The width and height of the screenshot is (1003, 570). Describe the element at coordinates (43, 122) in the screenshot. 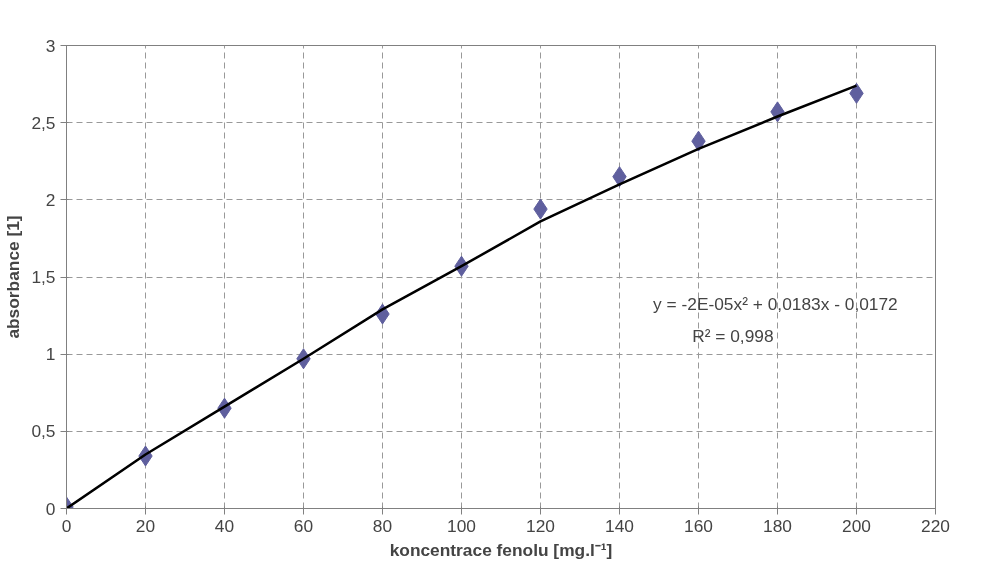

I see `y-tick-label: 2,5` at that location.